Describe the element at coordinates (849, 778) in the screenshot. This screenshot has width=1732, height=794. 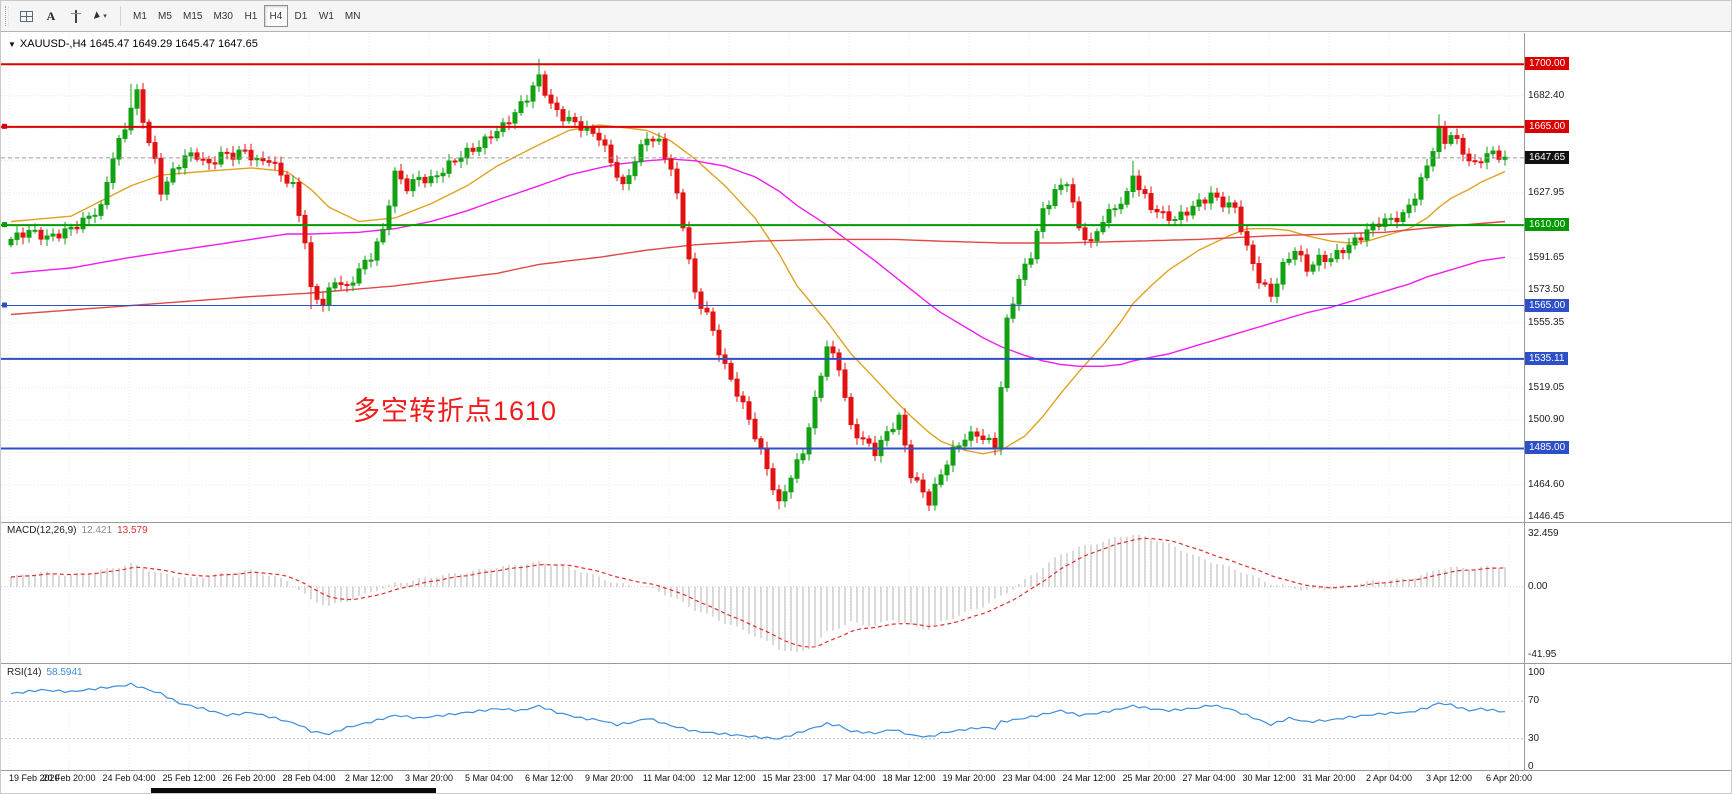
I see `time-label: 17 Mar 04:00` at that location.